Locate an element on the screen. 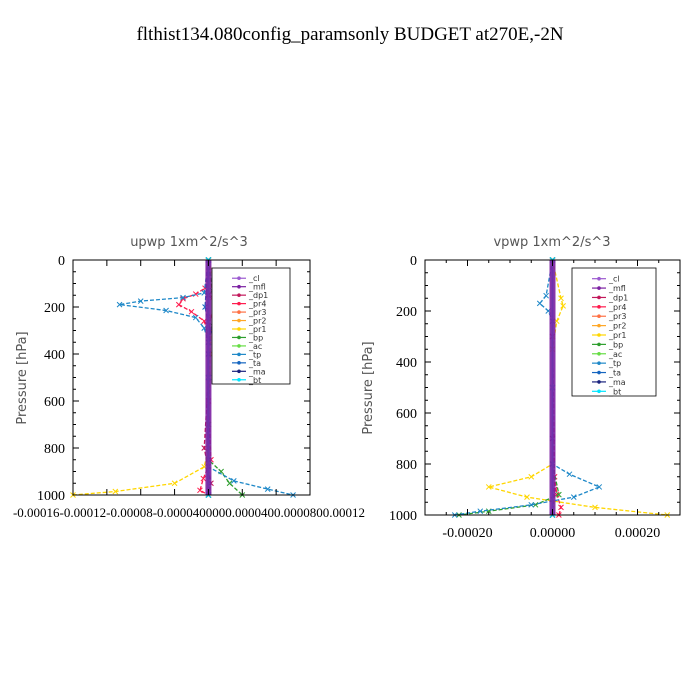 Image resolution: width=700 pixels, height=700 pixels. vpwp-x-tick-label: 0.00020 is located at coordinates (638, 533).